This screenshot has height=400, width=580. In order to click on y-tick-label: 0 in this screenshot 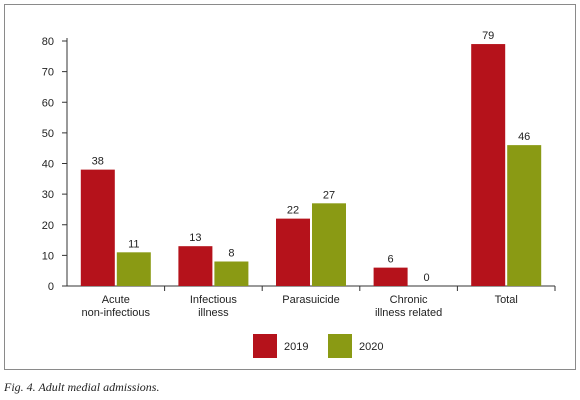, I will do `click(51, 287)`.